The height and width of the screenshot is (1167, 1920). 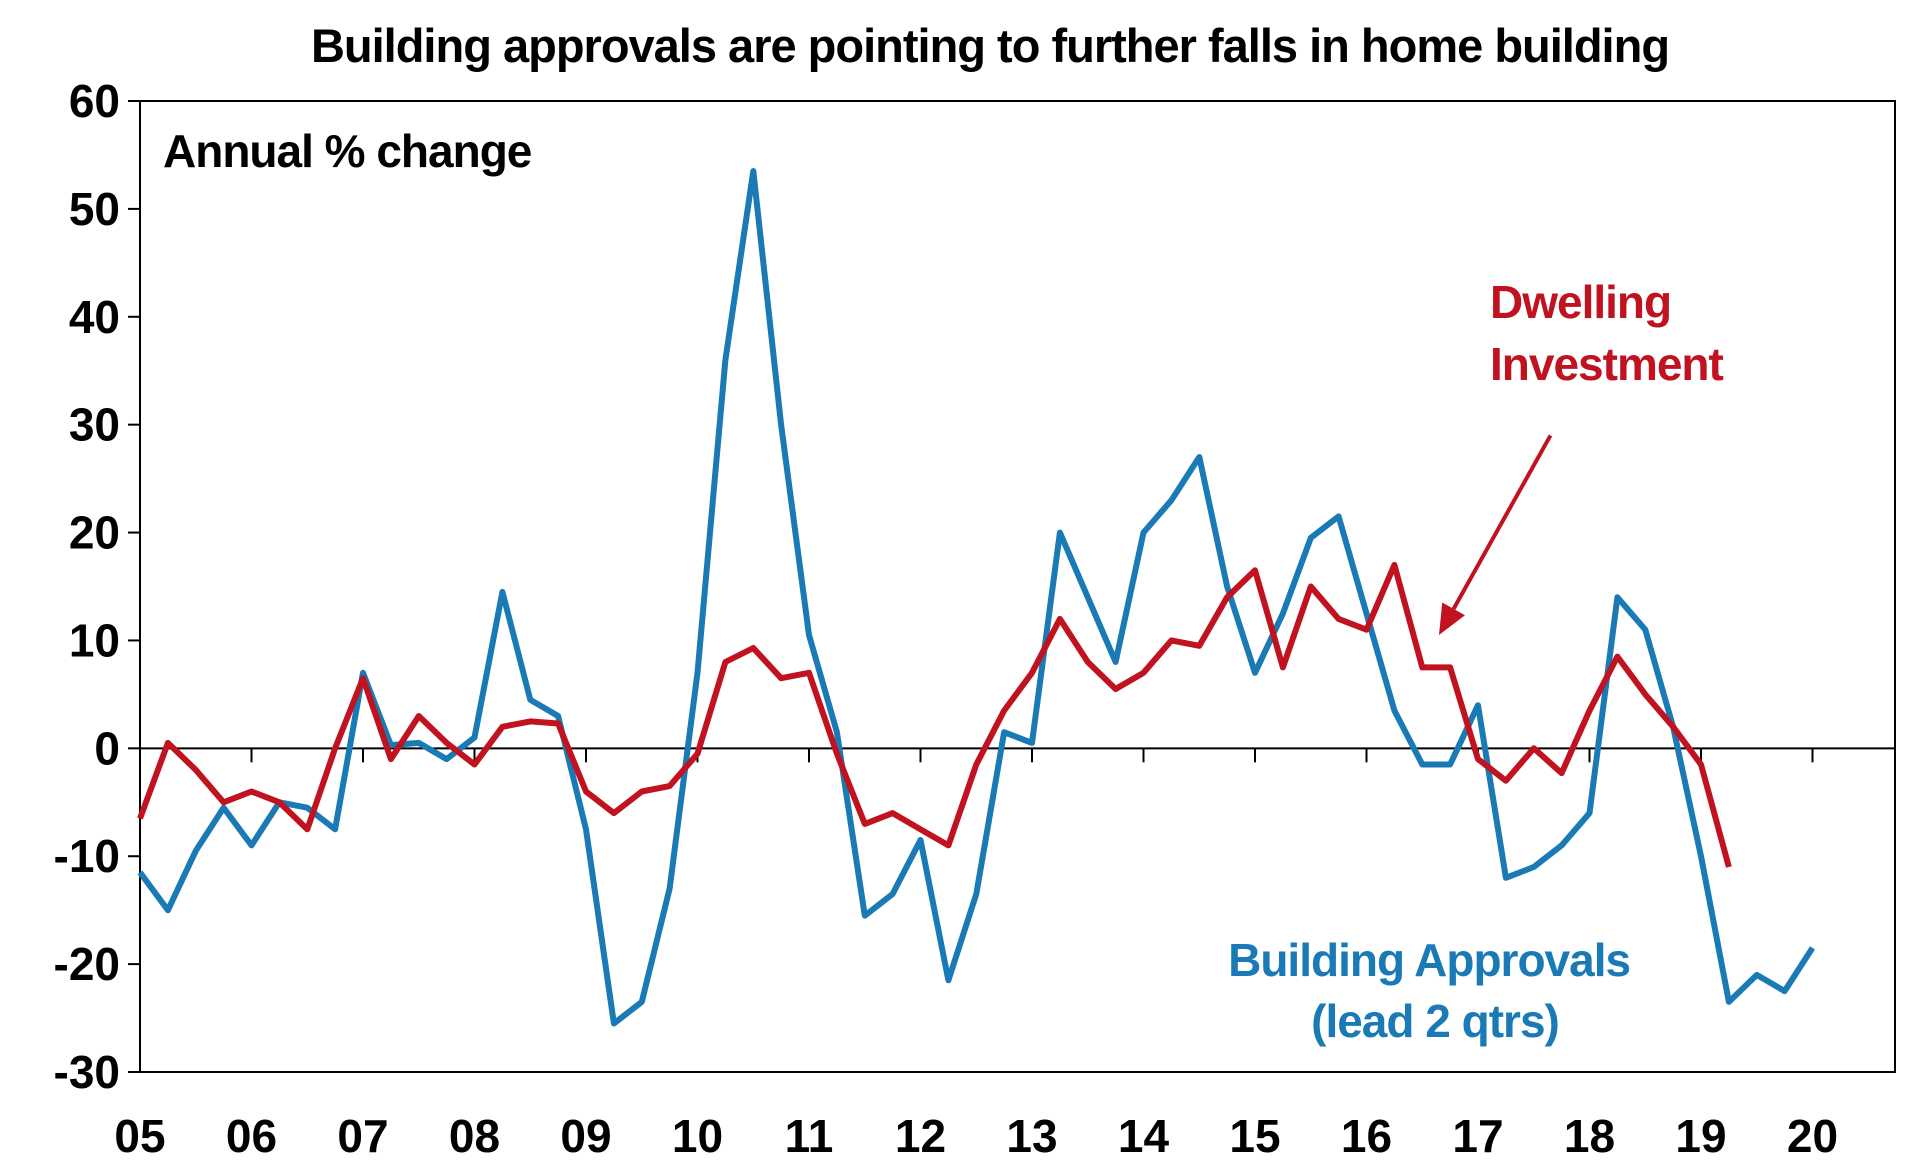 What do you see at coordinates (139, 1136) in the screenshot?
I see `x-tick-label: 05` at bounding box center [139, 1136].